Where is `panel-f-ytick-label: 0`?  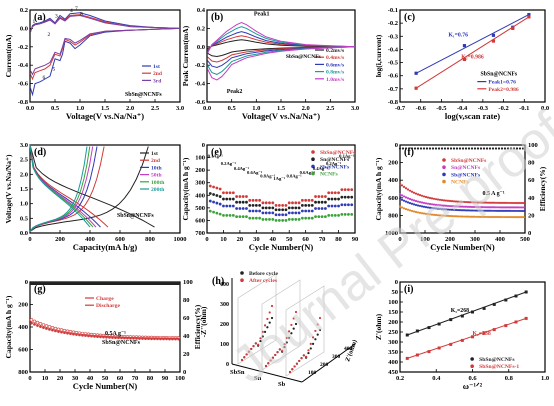 panel-f-ytick-label: 0 is located at coordinates (396, 145).